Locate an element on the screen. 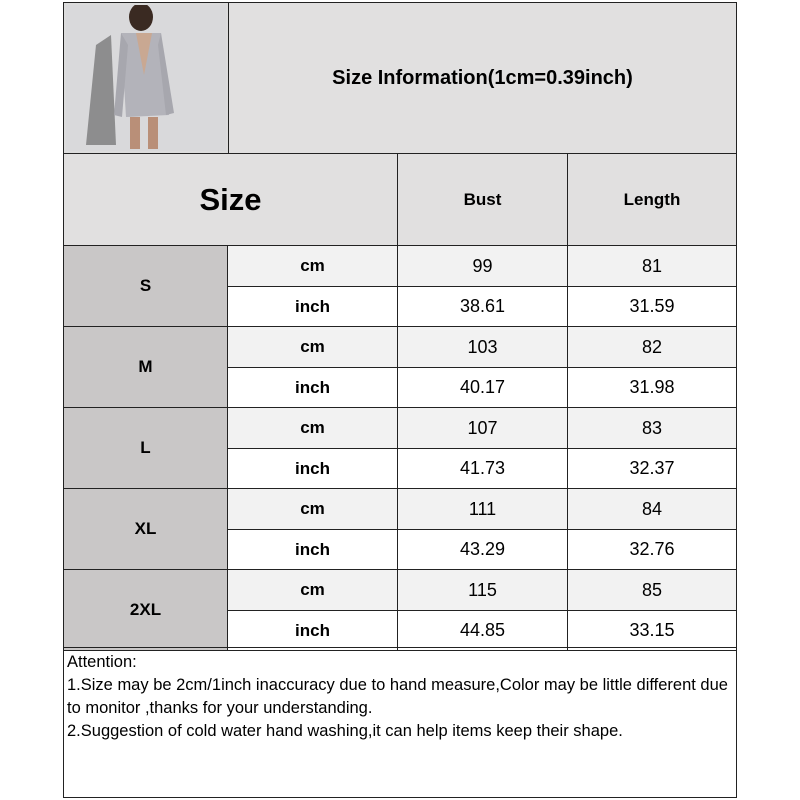 The height and width of the screenshot is (800, 800). size-label: L is located at coordinates (145, 448).